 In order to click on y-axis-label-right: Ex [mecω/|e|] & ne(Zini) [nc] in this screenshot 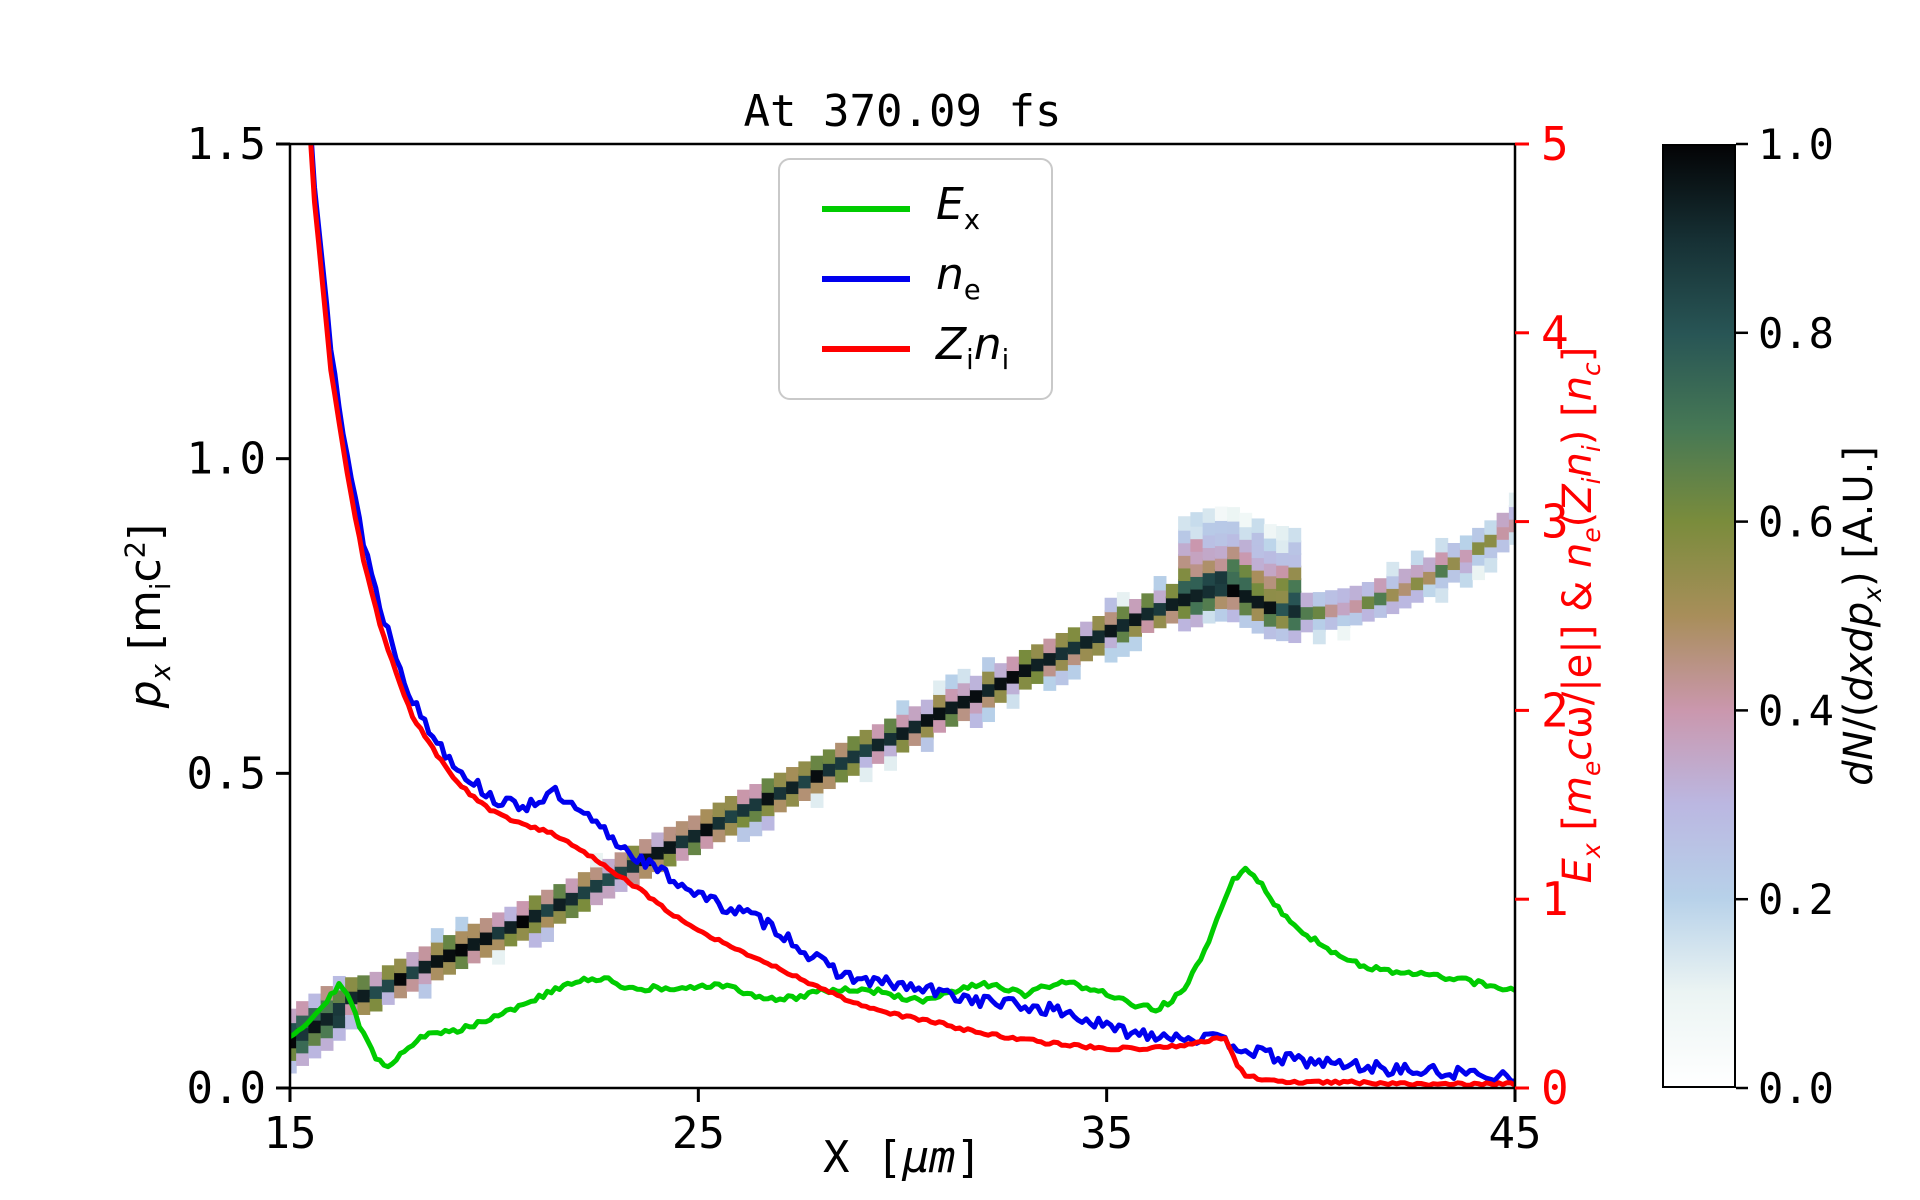, I will do `click(1580, 615)`.